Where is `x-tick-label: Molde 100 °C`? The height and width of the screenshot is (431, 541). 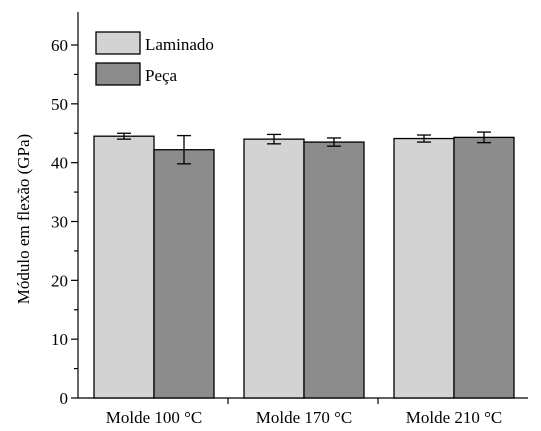
x-tick-label: Molde 100 °C is located at coordinates (154, 417).